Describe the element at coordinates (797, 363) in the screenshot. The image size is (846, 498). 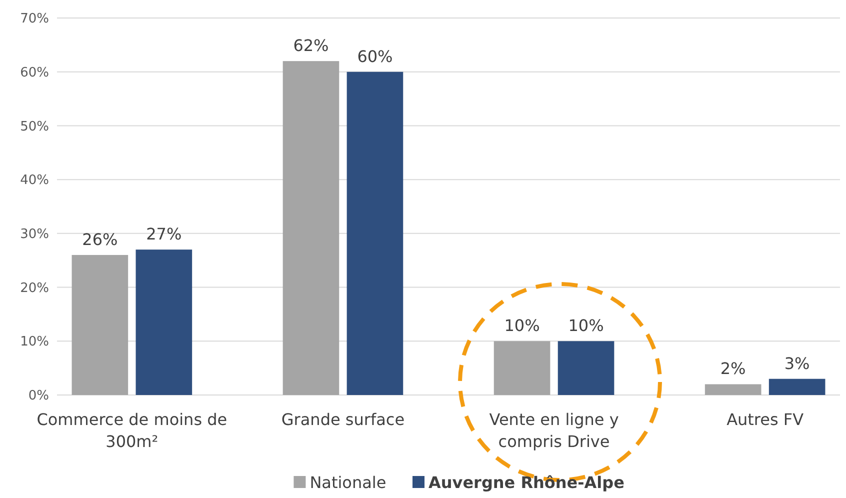
I see `data-label: 3%` at that location.